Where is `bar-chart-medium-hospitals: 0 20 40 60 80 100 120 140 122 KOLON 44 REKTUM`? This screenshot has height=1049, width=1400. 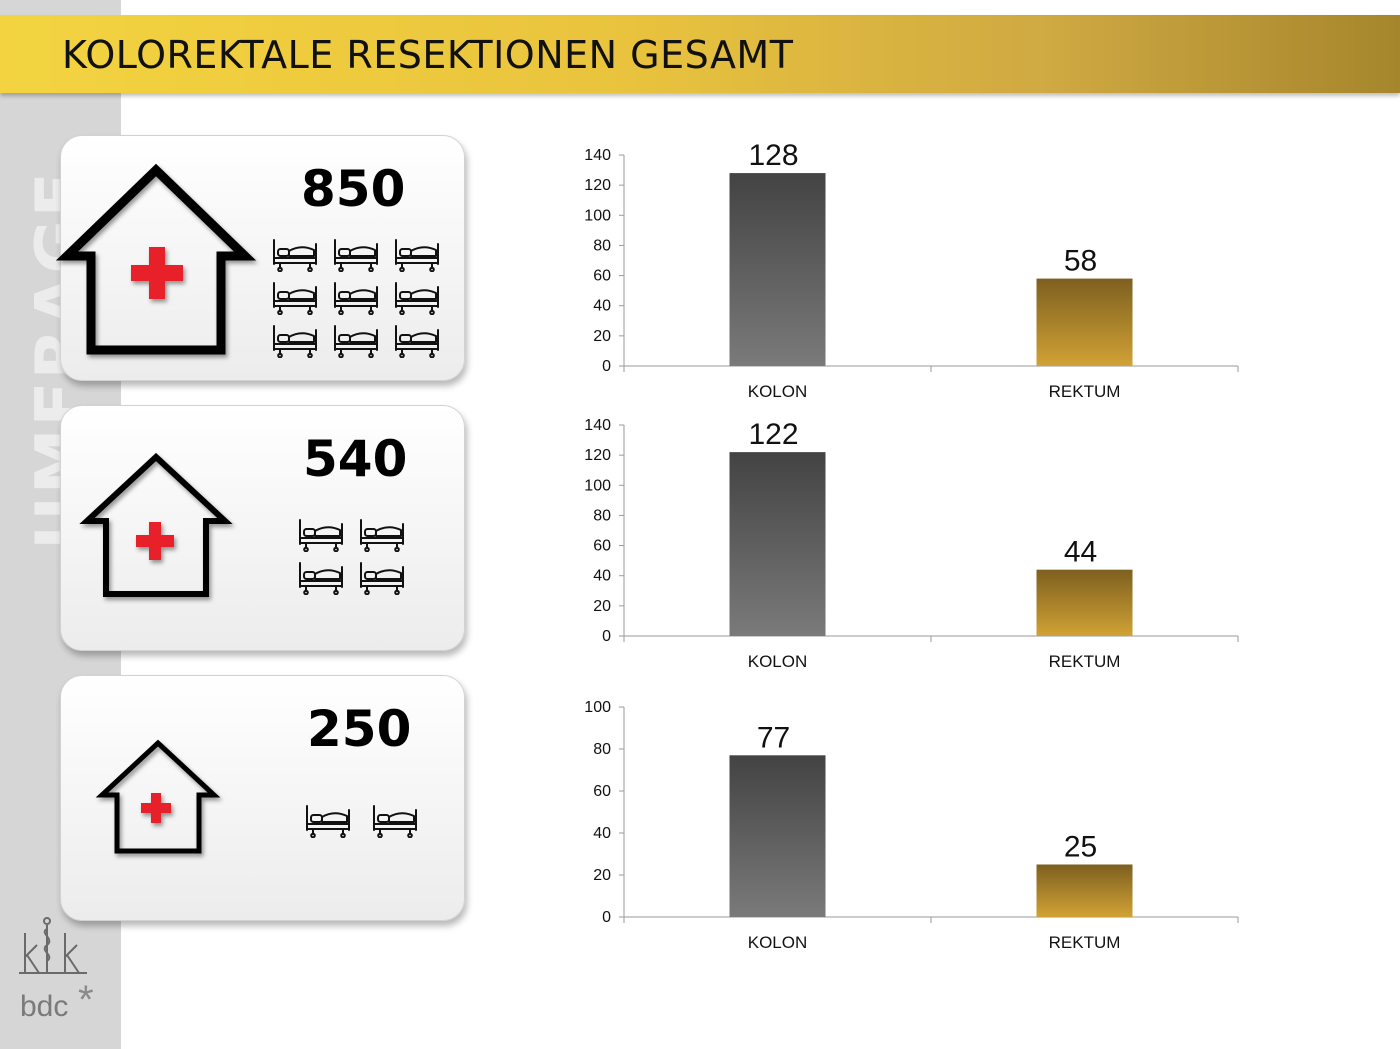
bar-chart-medium-hospitals: 0 20 40 60 80 100 120 140 122 KOLON 44 REKTUM is located at coordinates (911, 544).